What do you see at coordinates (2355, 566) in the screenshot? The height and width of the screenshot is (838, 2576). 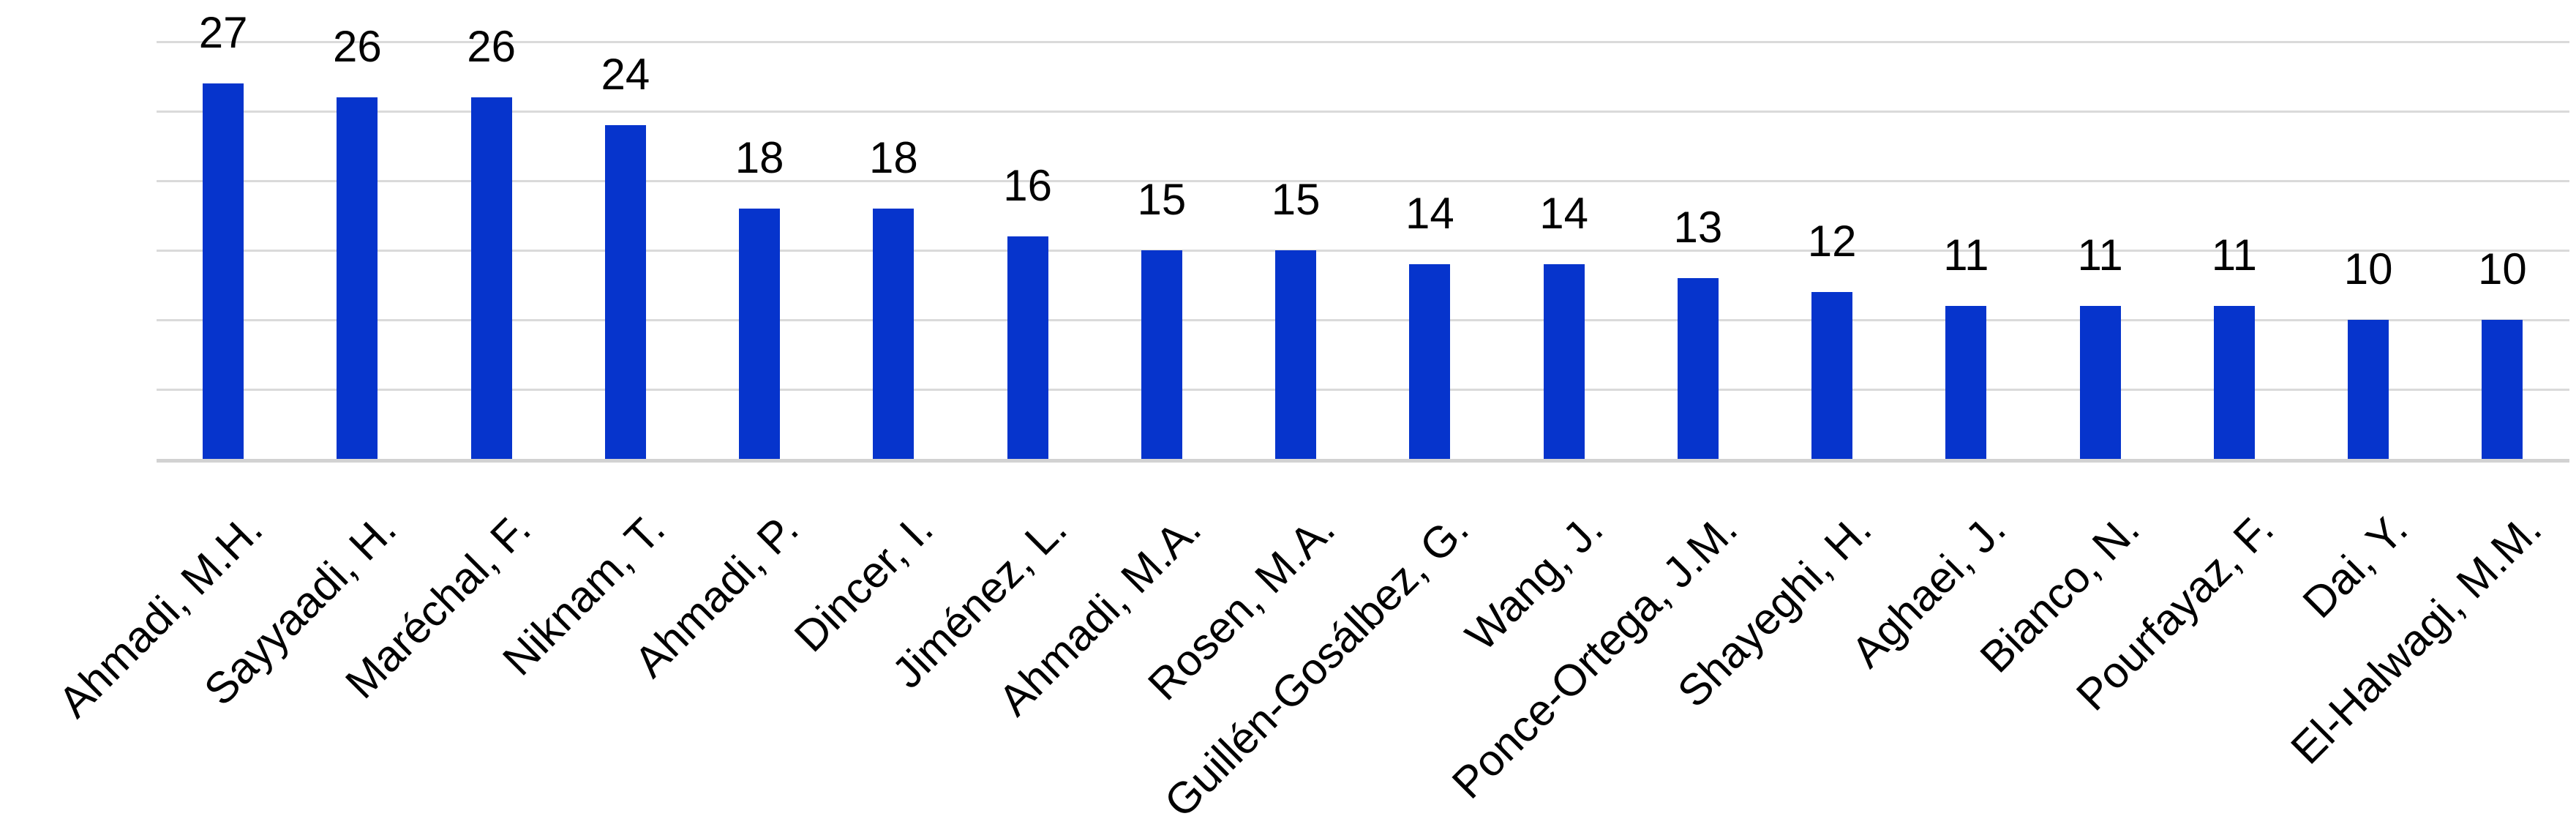 I see `x-axis-label: Dai, Y.` at bounding box center [2355, 566].